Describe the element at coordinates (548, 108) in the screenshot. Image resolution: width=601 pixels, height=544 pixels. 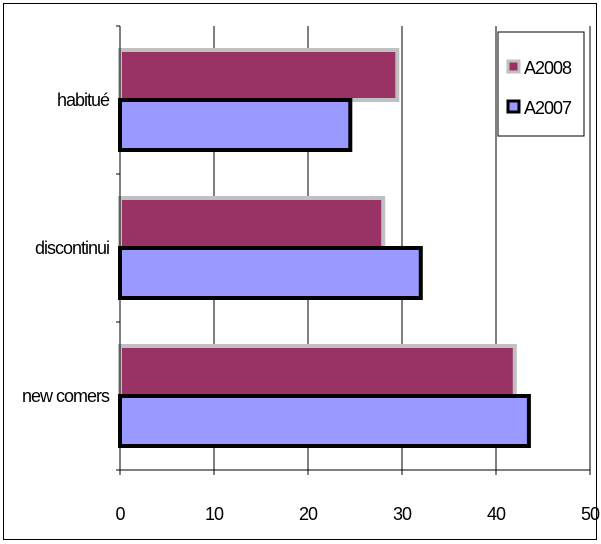
I see `legend-label-a2007: A2007` at that location.